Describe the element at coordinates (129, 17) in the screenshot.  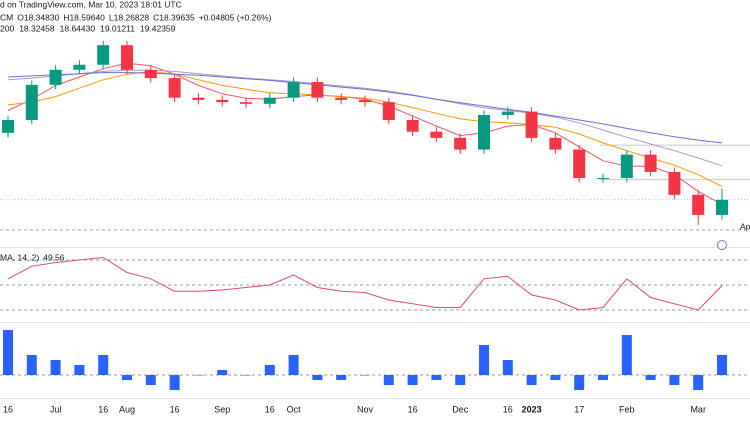
I see `header-ohlc: L18.26828` at that location.